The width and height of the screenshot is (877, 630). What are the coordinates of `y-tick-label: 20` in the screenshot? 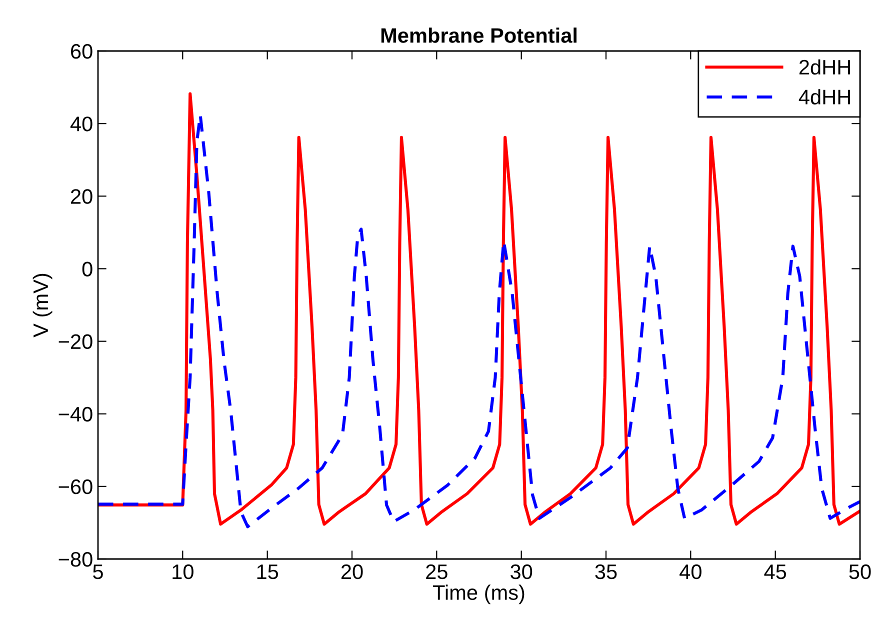 It's located at (81, 196).